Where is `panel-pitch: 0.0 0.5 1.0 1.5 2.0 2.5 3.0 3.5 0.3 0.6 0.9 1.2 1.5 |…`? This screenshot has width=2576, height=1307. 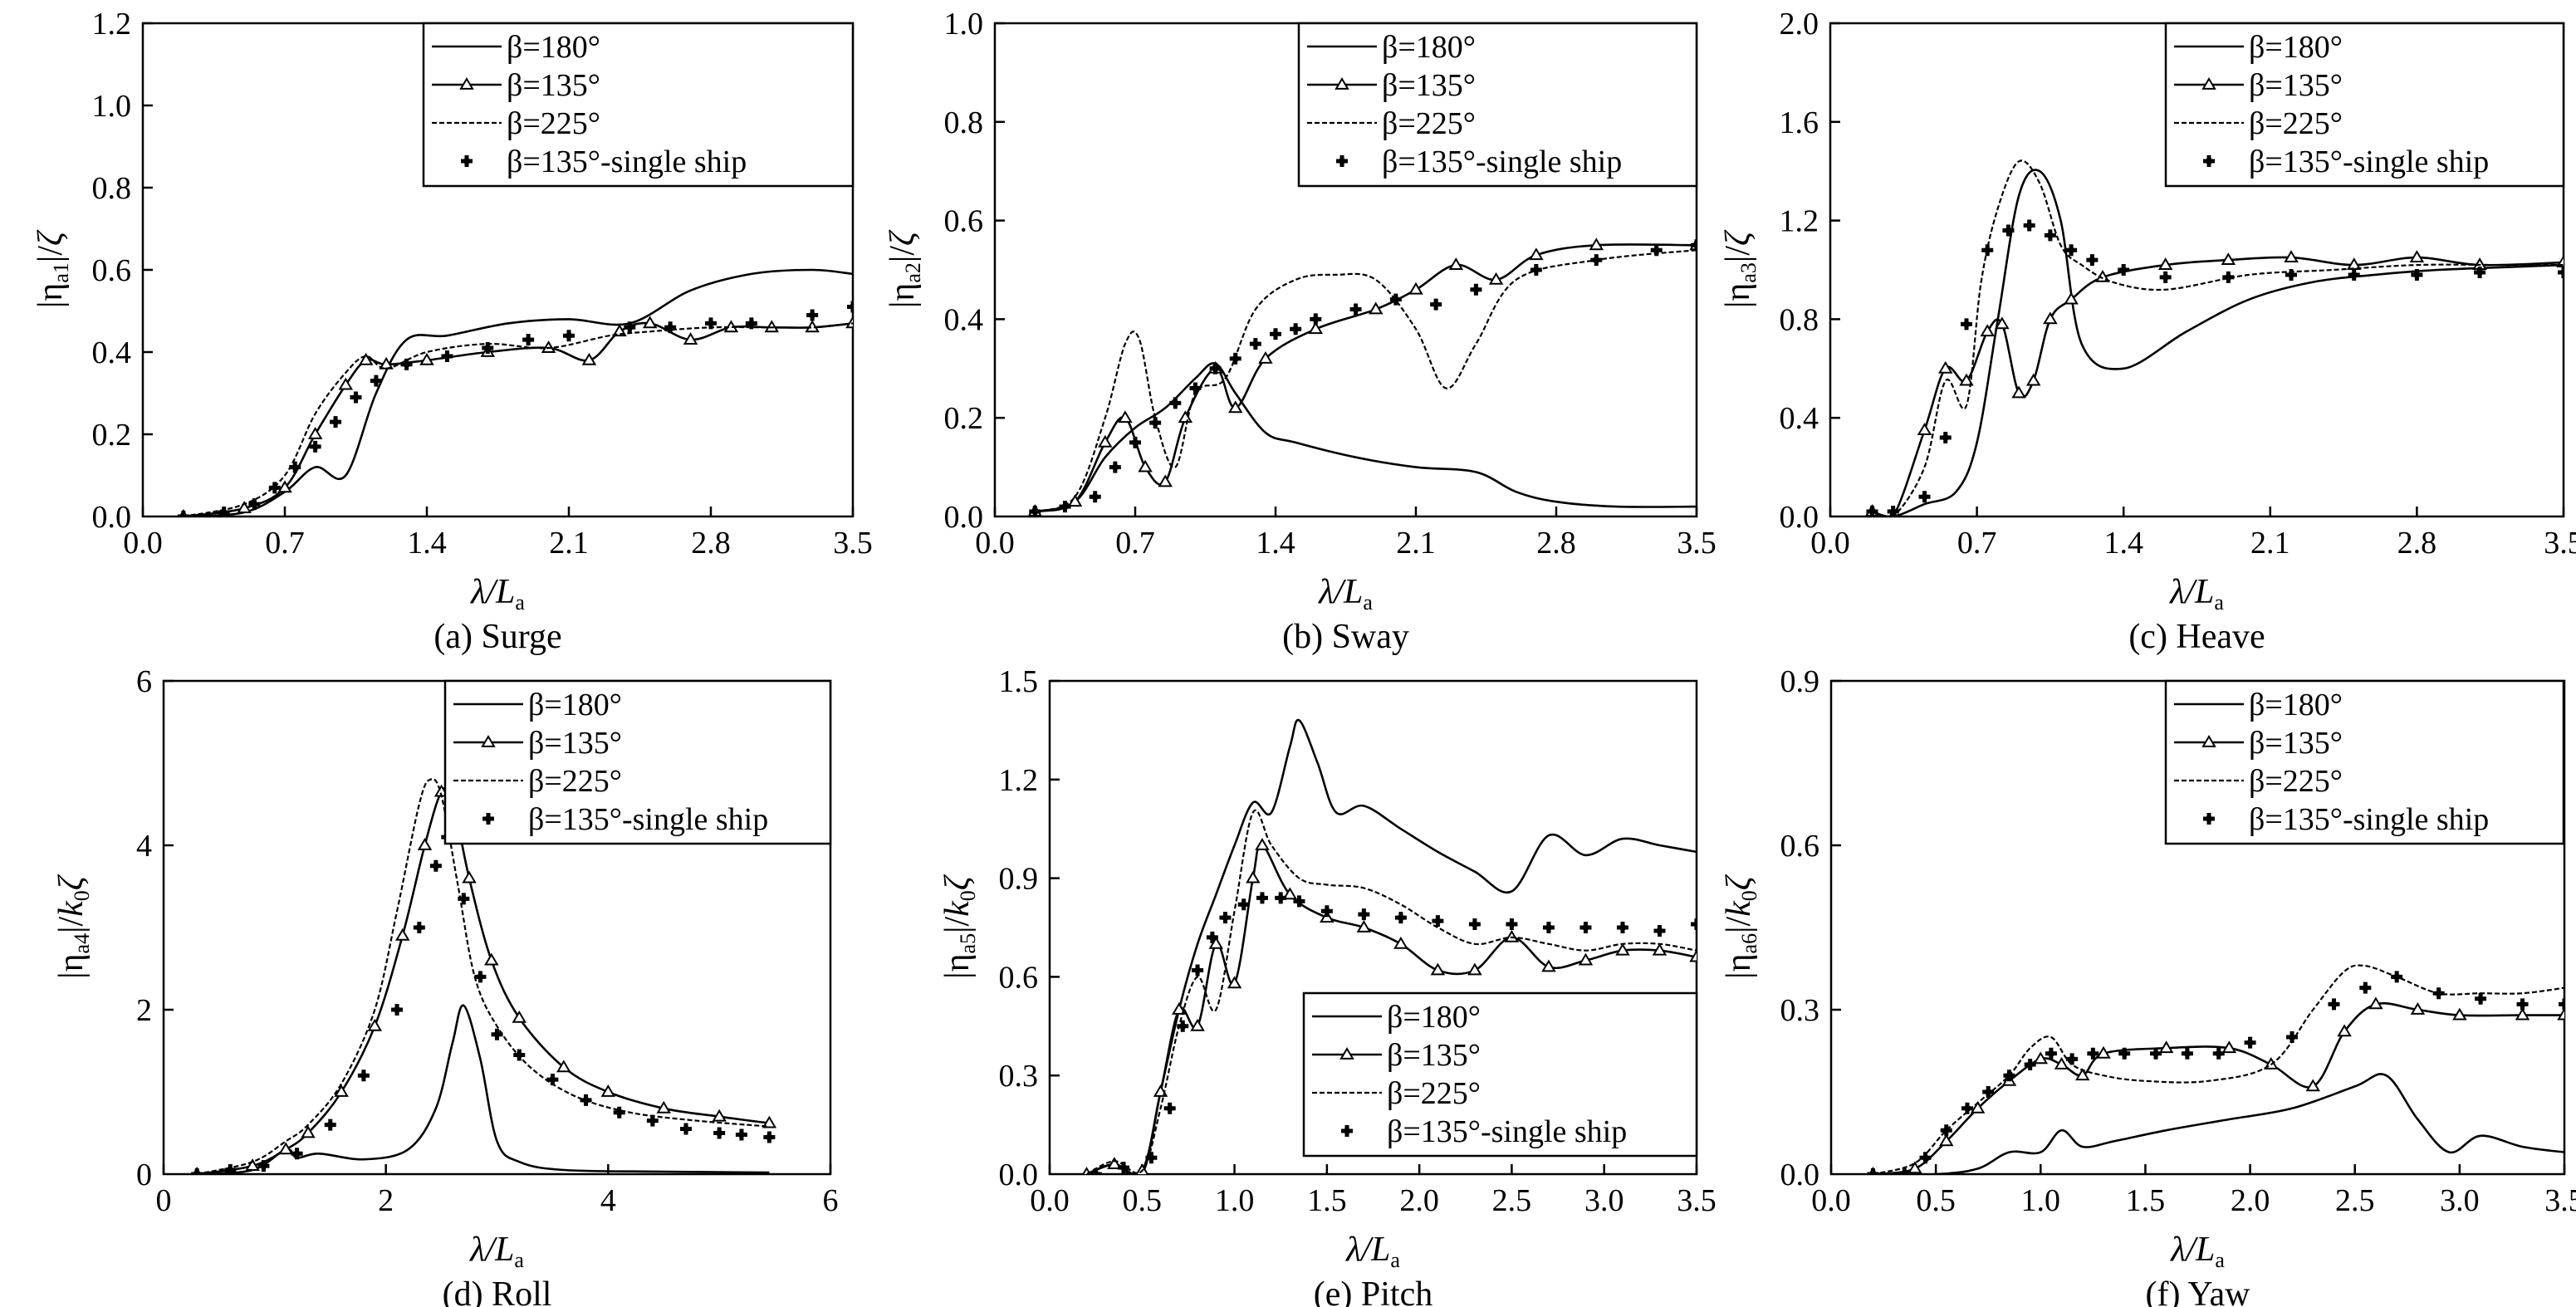 panel-pitch: 0.0 0.5 1.0 1.5 2.0 2.5 3.0 3.5 0.3 0.6 0.9 1.2 1.5 |… is located at coordinates (1328, 985).